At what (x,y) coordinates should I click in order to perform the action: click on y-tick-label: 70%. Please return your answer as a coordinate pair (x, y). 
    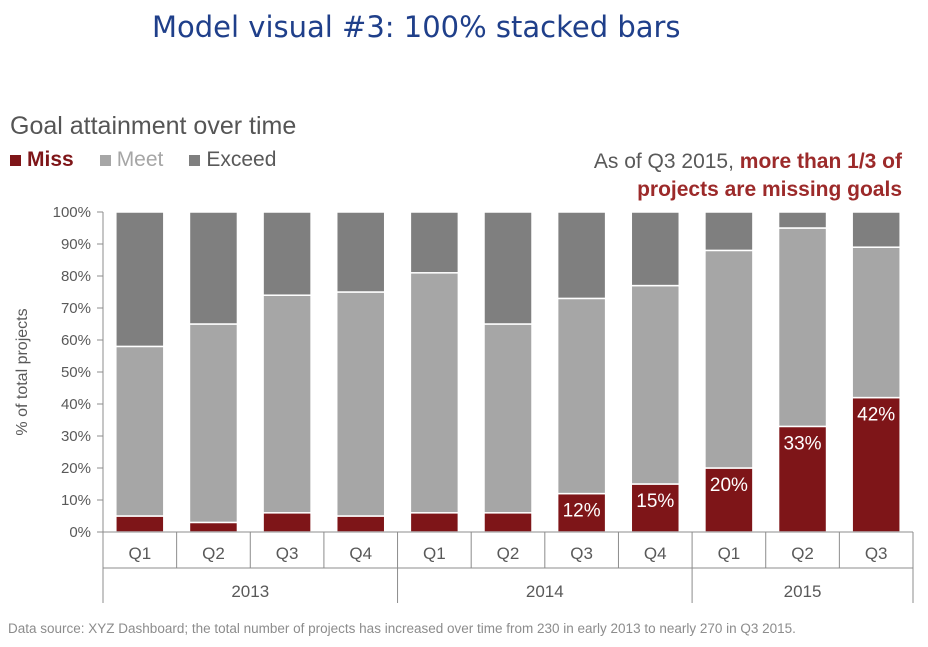
    Looking at the image, I should click on (76, 308).